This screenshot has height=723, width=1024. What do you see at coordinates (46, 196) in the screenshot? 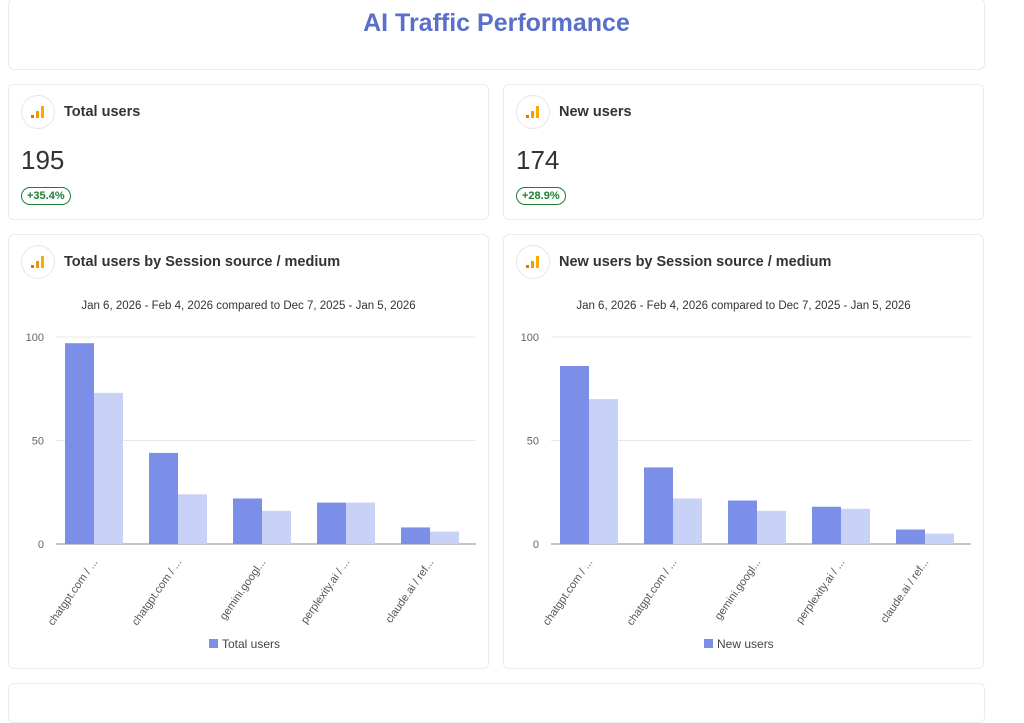
I see `change-badge: +35.4%` at bounding box center [46, 196].